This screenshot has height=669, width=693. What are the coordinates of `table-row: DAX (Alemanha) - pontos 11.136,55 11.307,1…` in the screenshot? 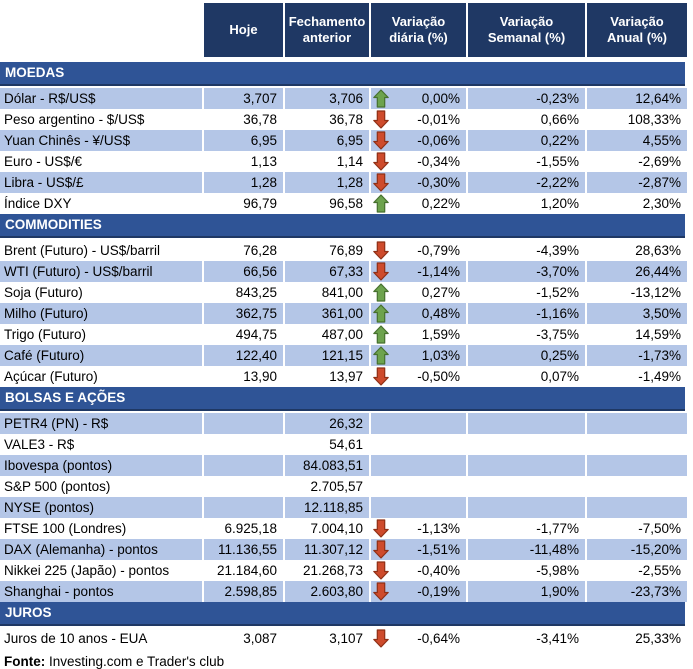 It's located at (343, 549).